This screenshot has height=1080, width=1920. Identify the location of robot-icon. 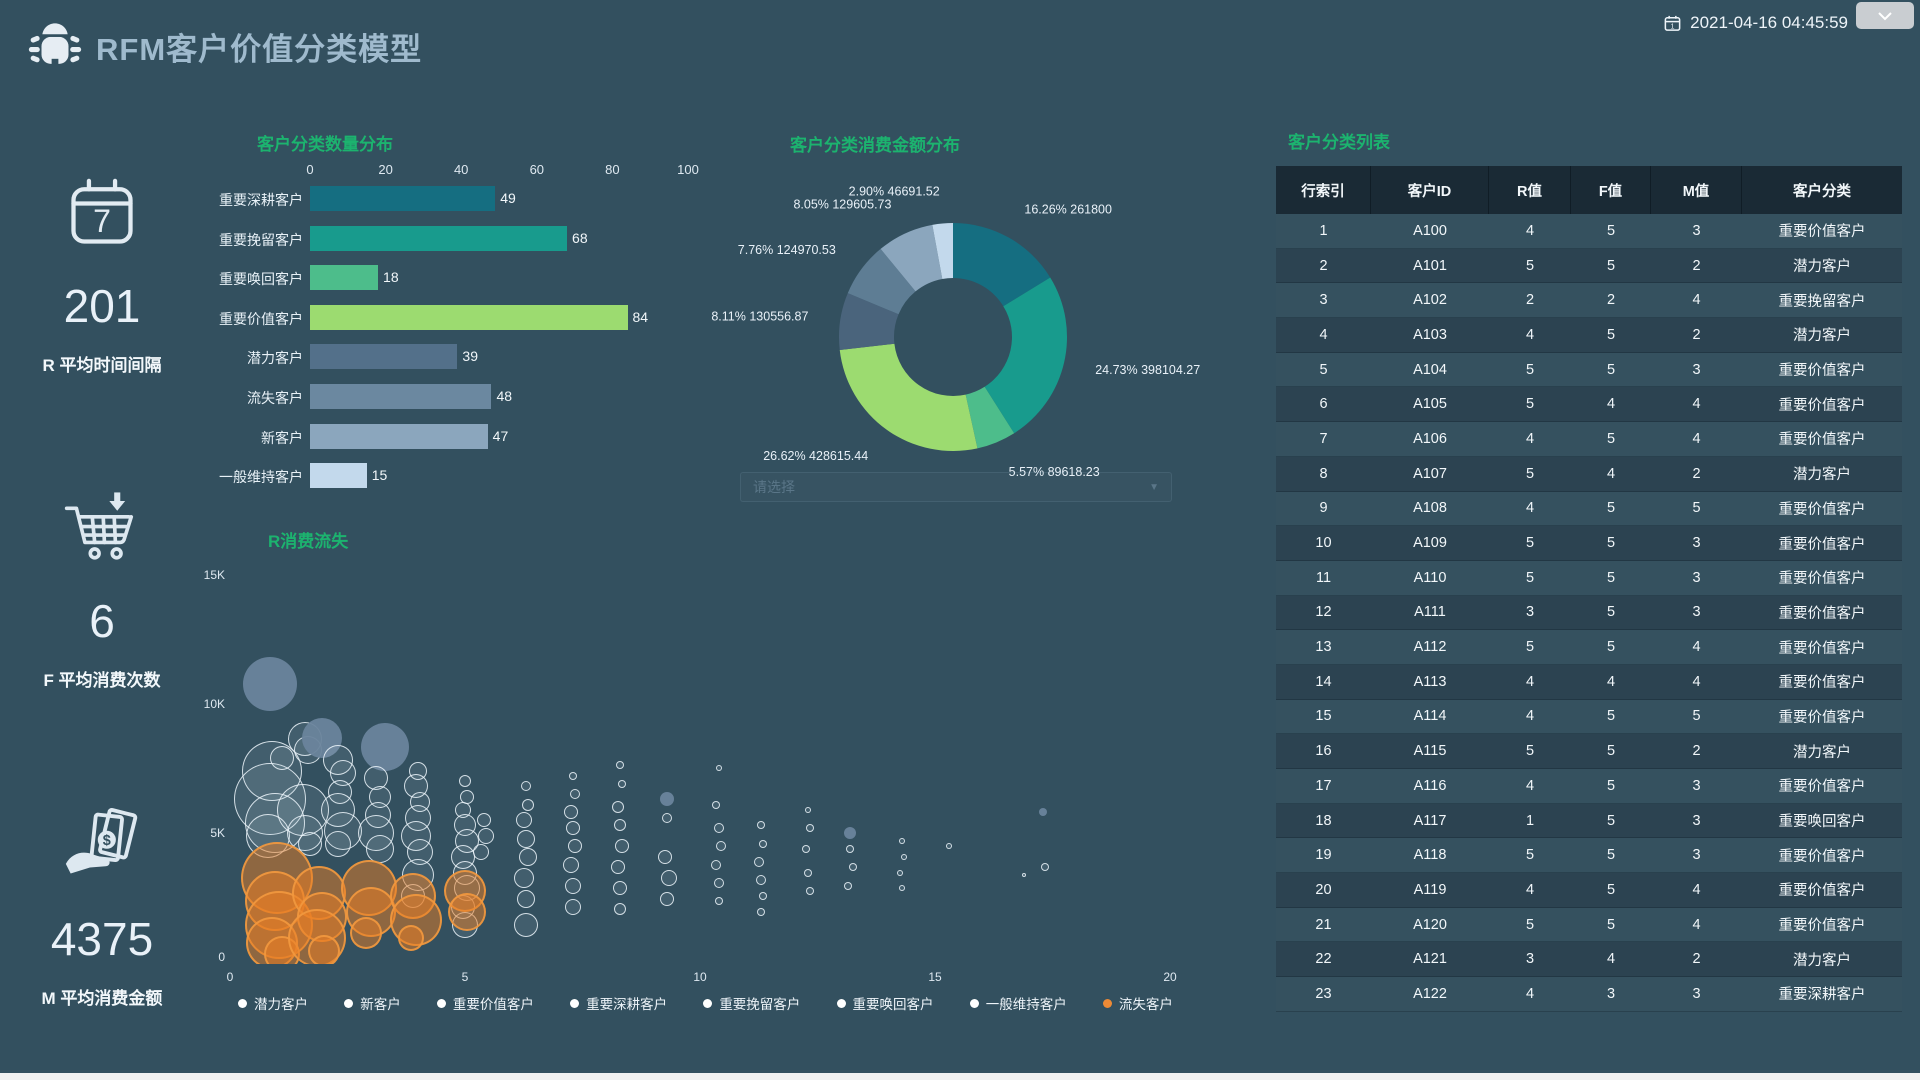
(55, 44).